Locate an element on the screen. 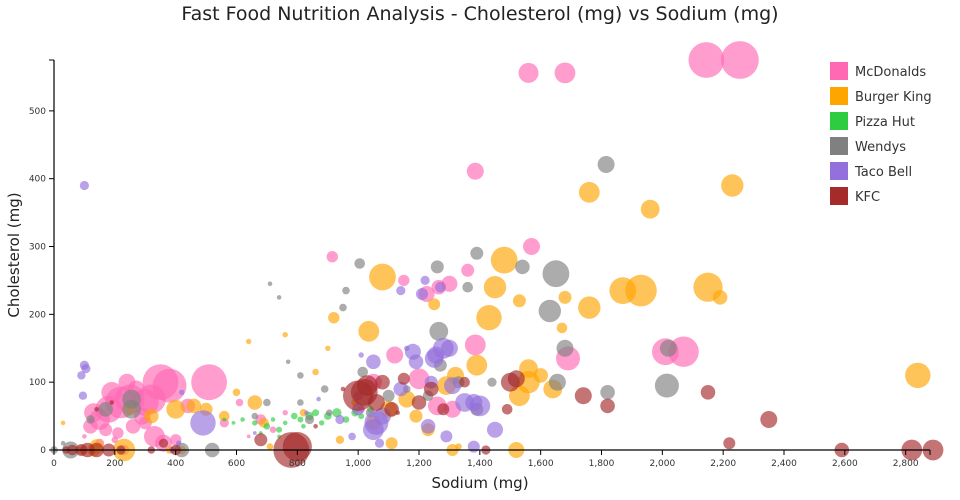 The width and height of the screenshot is (960, 500). legend-item: KFC is located at coordinates (855, 196).